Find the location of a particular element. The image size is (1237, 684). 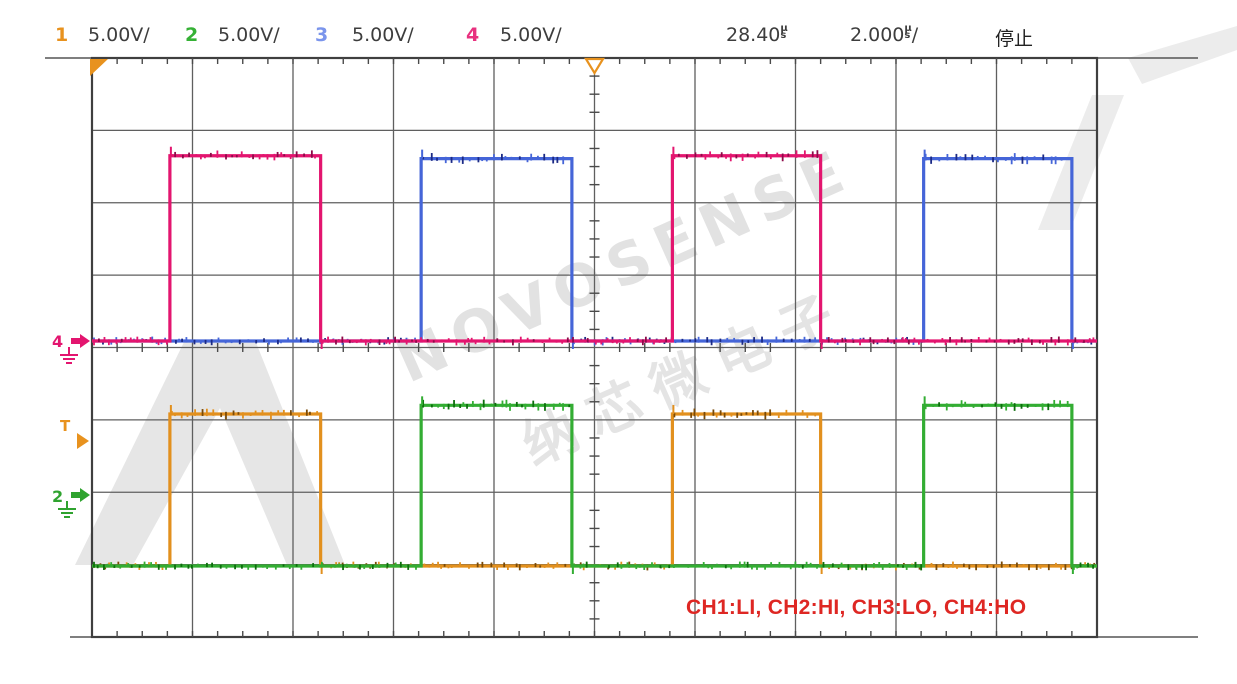

signal-legend-annotation: CH1:LI, CH2:HI, CH3:LO, CH4:HO is located at coordinates (856, 607).